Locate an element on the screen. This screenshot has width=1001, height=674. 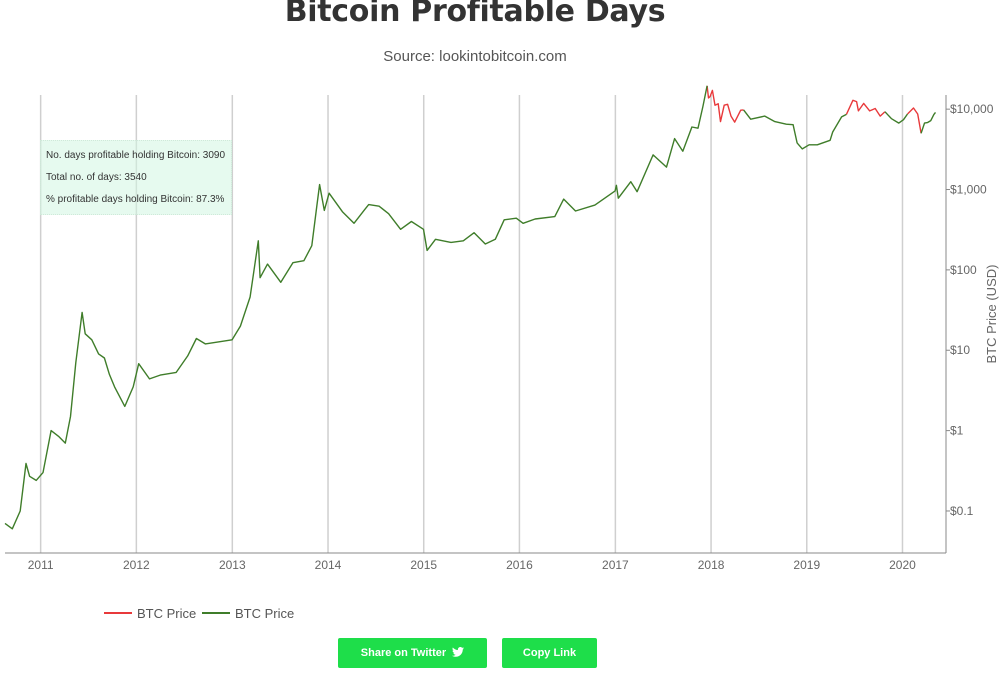
x-tick-label-2018: 2018 is located at coordinates (711, 565).